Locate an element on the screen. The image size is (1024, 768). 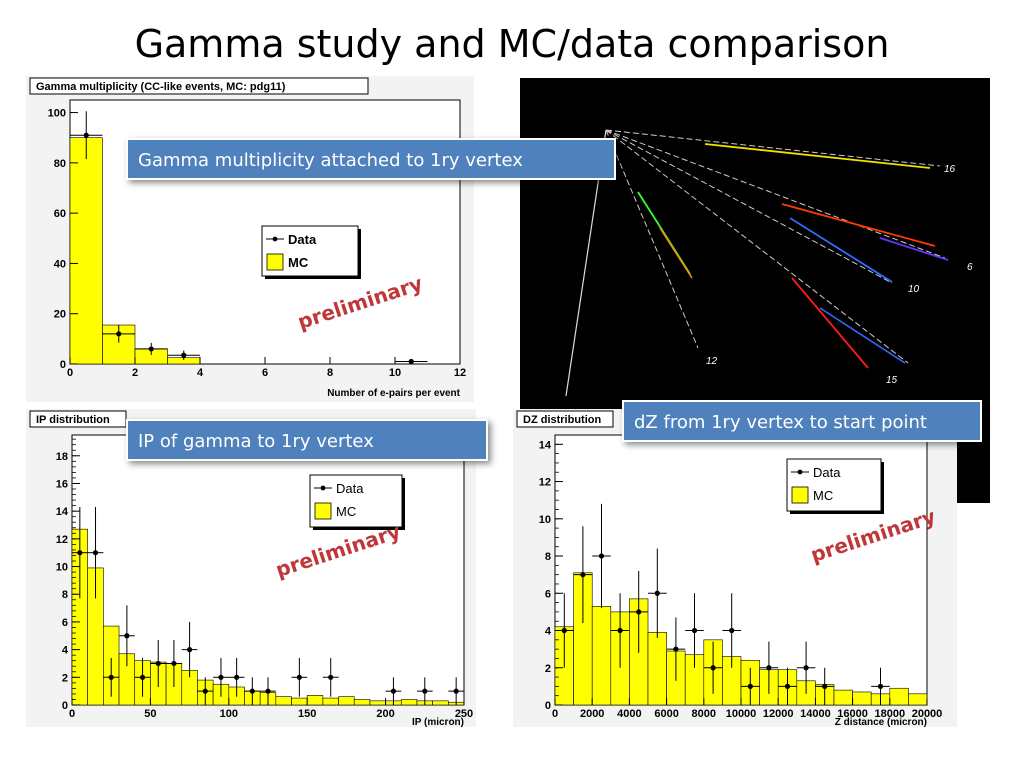
dz-legend-data-marker is located at coordinates (800, 472).